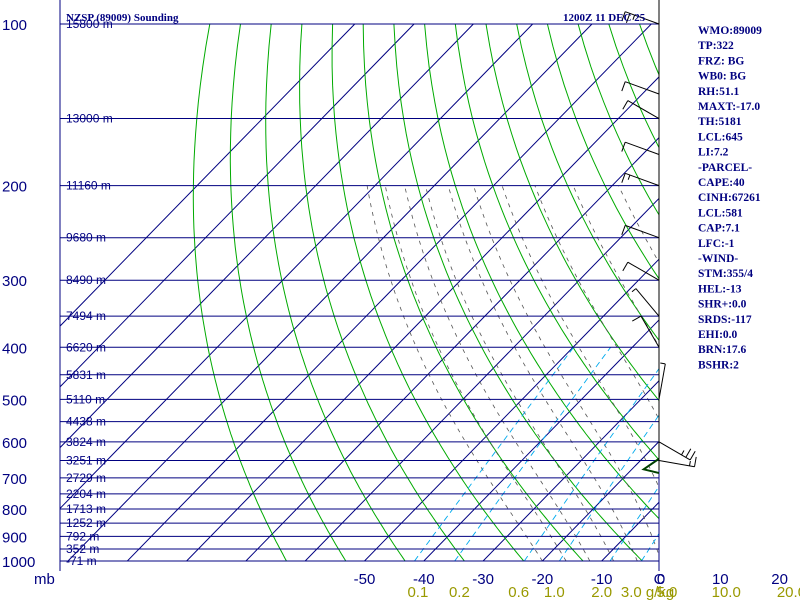 The height and width of the screenshot is (600, 800). Describe the element at coordinates (14, 400) in the screenshot. I see `pressure-label: 500` at that location.